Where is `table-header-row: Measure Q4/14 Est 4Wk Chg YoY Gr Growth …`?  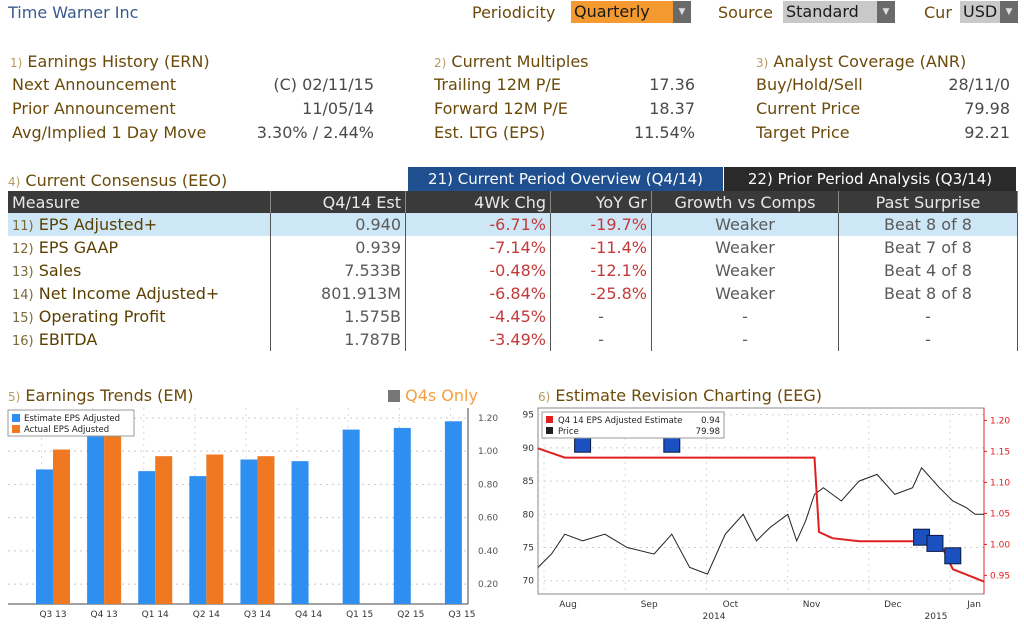 table-header-row: Measure Q4/14 Est 4Wk Chg YoY Gr Growth … is located at coordinates (513, 202).